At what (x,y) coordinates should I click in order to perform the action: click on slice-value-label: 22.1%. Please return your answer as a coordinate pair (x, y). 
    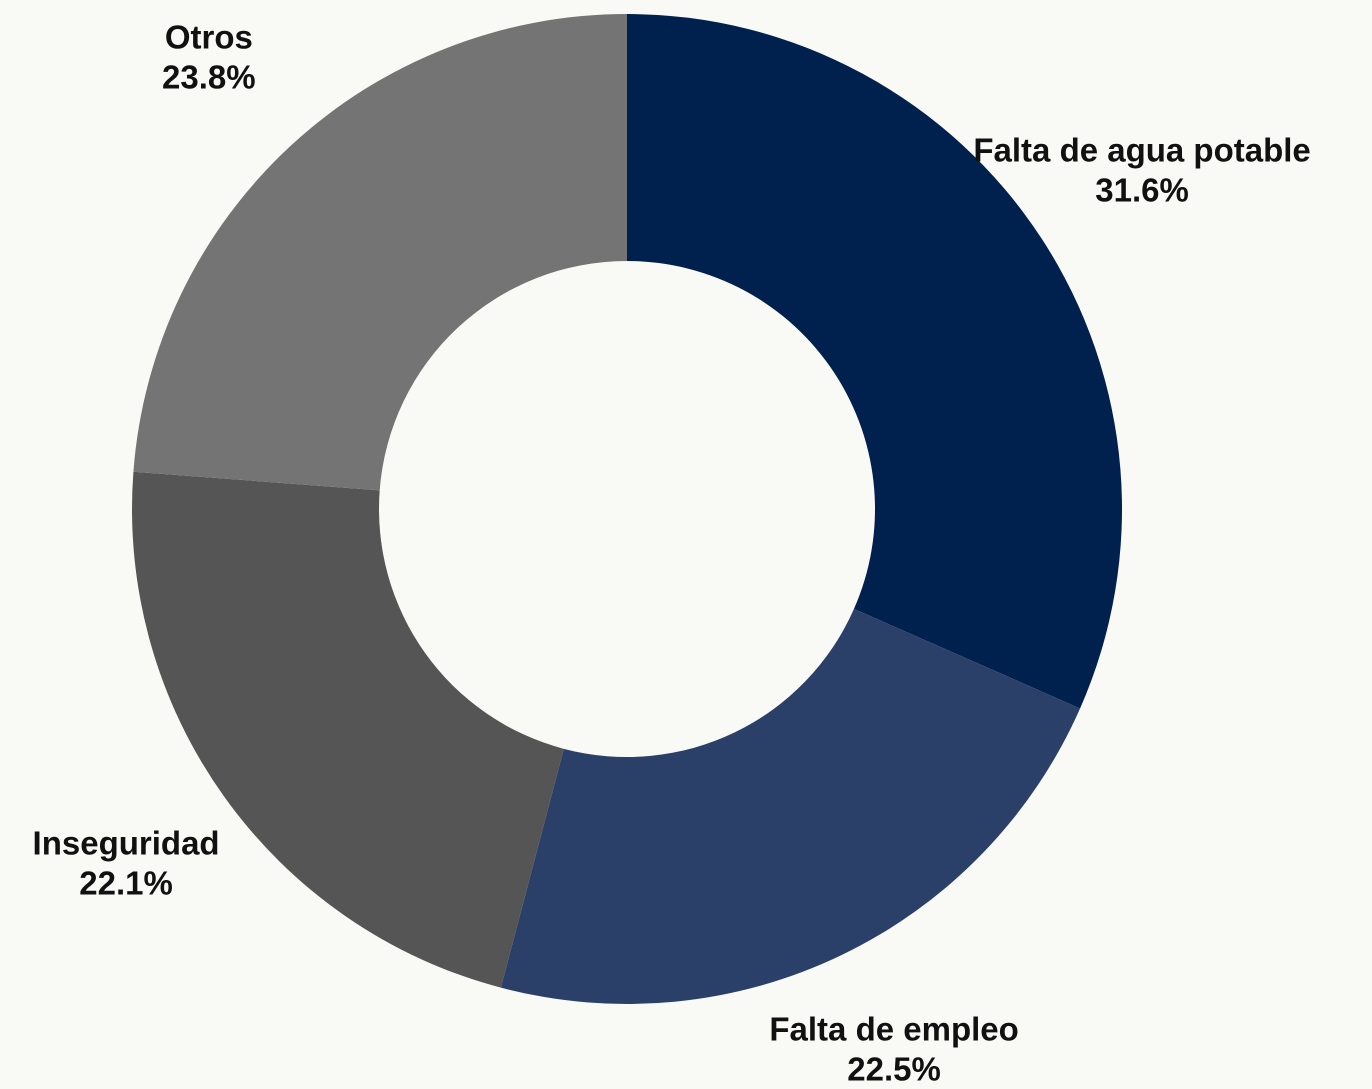
    Looking at the image, I should click on (126, 883).